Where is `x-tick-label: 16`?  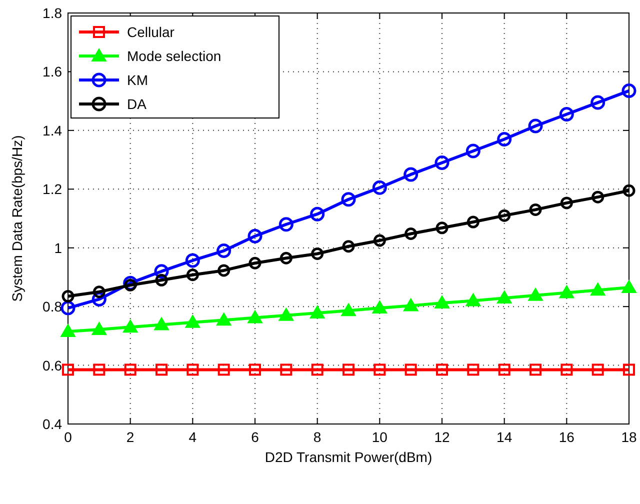
x-tick-label: 16 is located at coordinates (566, 437).